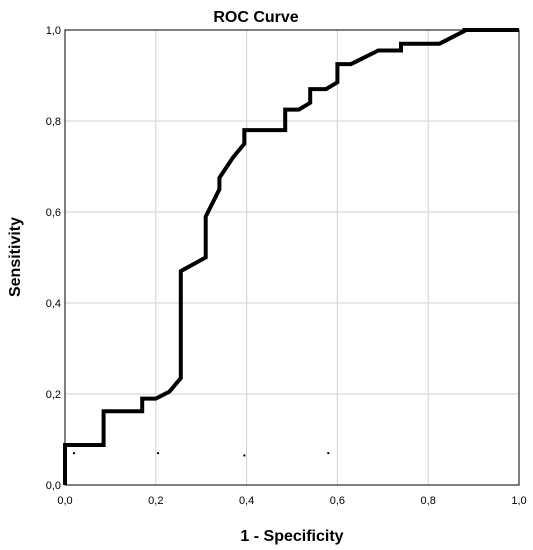 The width and height of the screenshot is (533, 550). Describe the element at coordinates (53, 304) in the screenshot. I see `y-tick-label: 0,4` at that location.